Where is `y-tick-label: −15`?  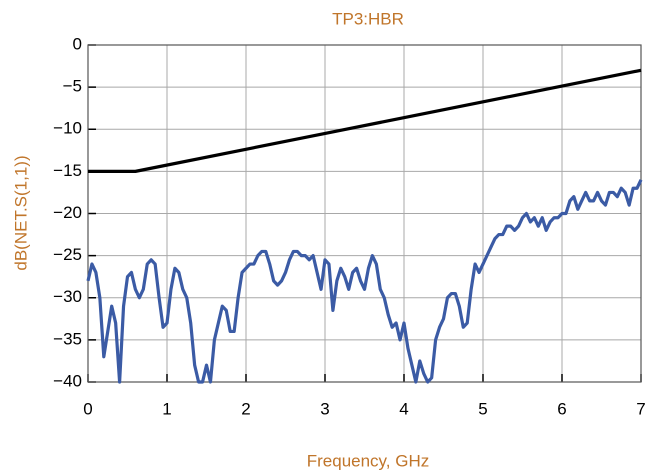
y-tick-label: −15 is located at coordinates (67, 170).